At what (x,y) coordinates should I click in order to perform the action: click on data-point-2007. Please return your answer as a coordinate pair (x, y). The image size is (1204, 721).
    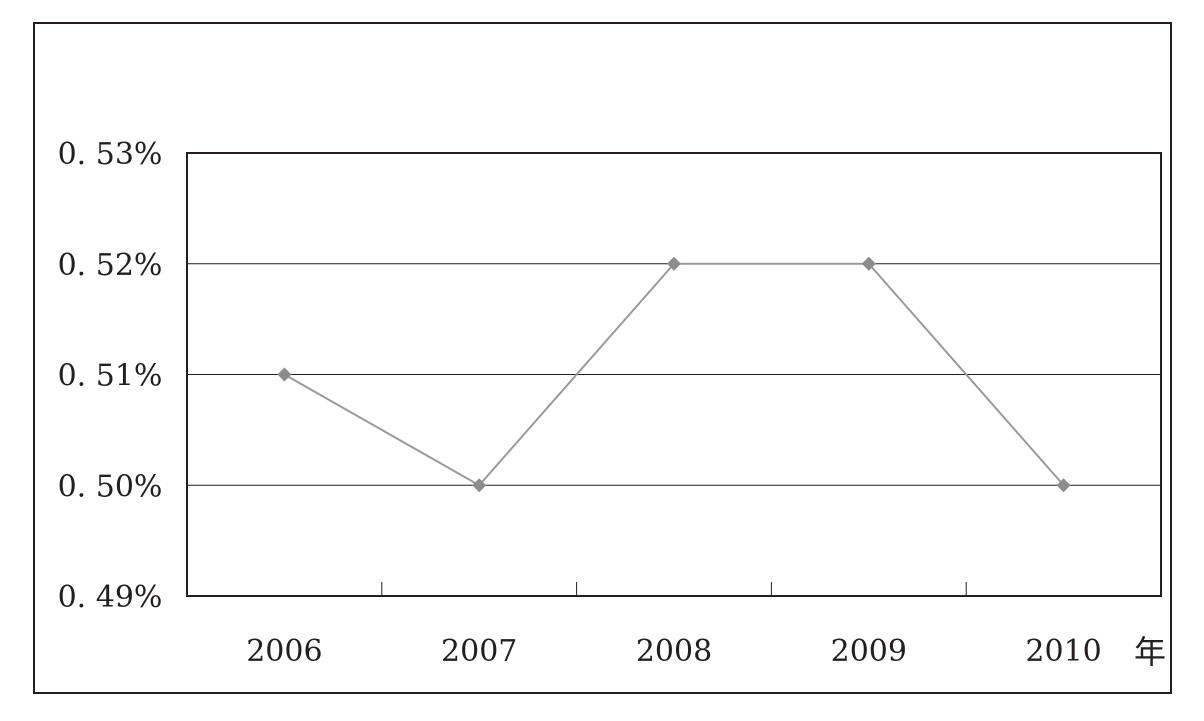
    Looking at the image, I should click on (479, 485).